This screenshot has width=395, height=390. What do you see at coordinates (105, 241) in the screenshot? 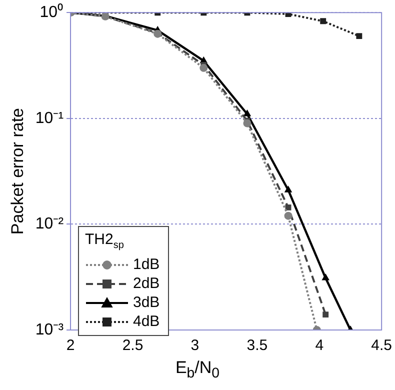
I see `legend-title: TH2$_{sp}$` at bounding box center [105, 241].